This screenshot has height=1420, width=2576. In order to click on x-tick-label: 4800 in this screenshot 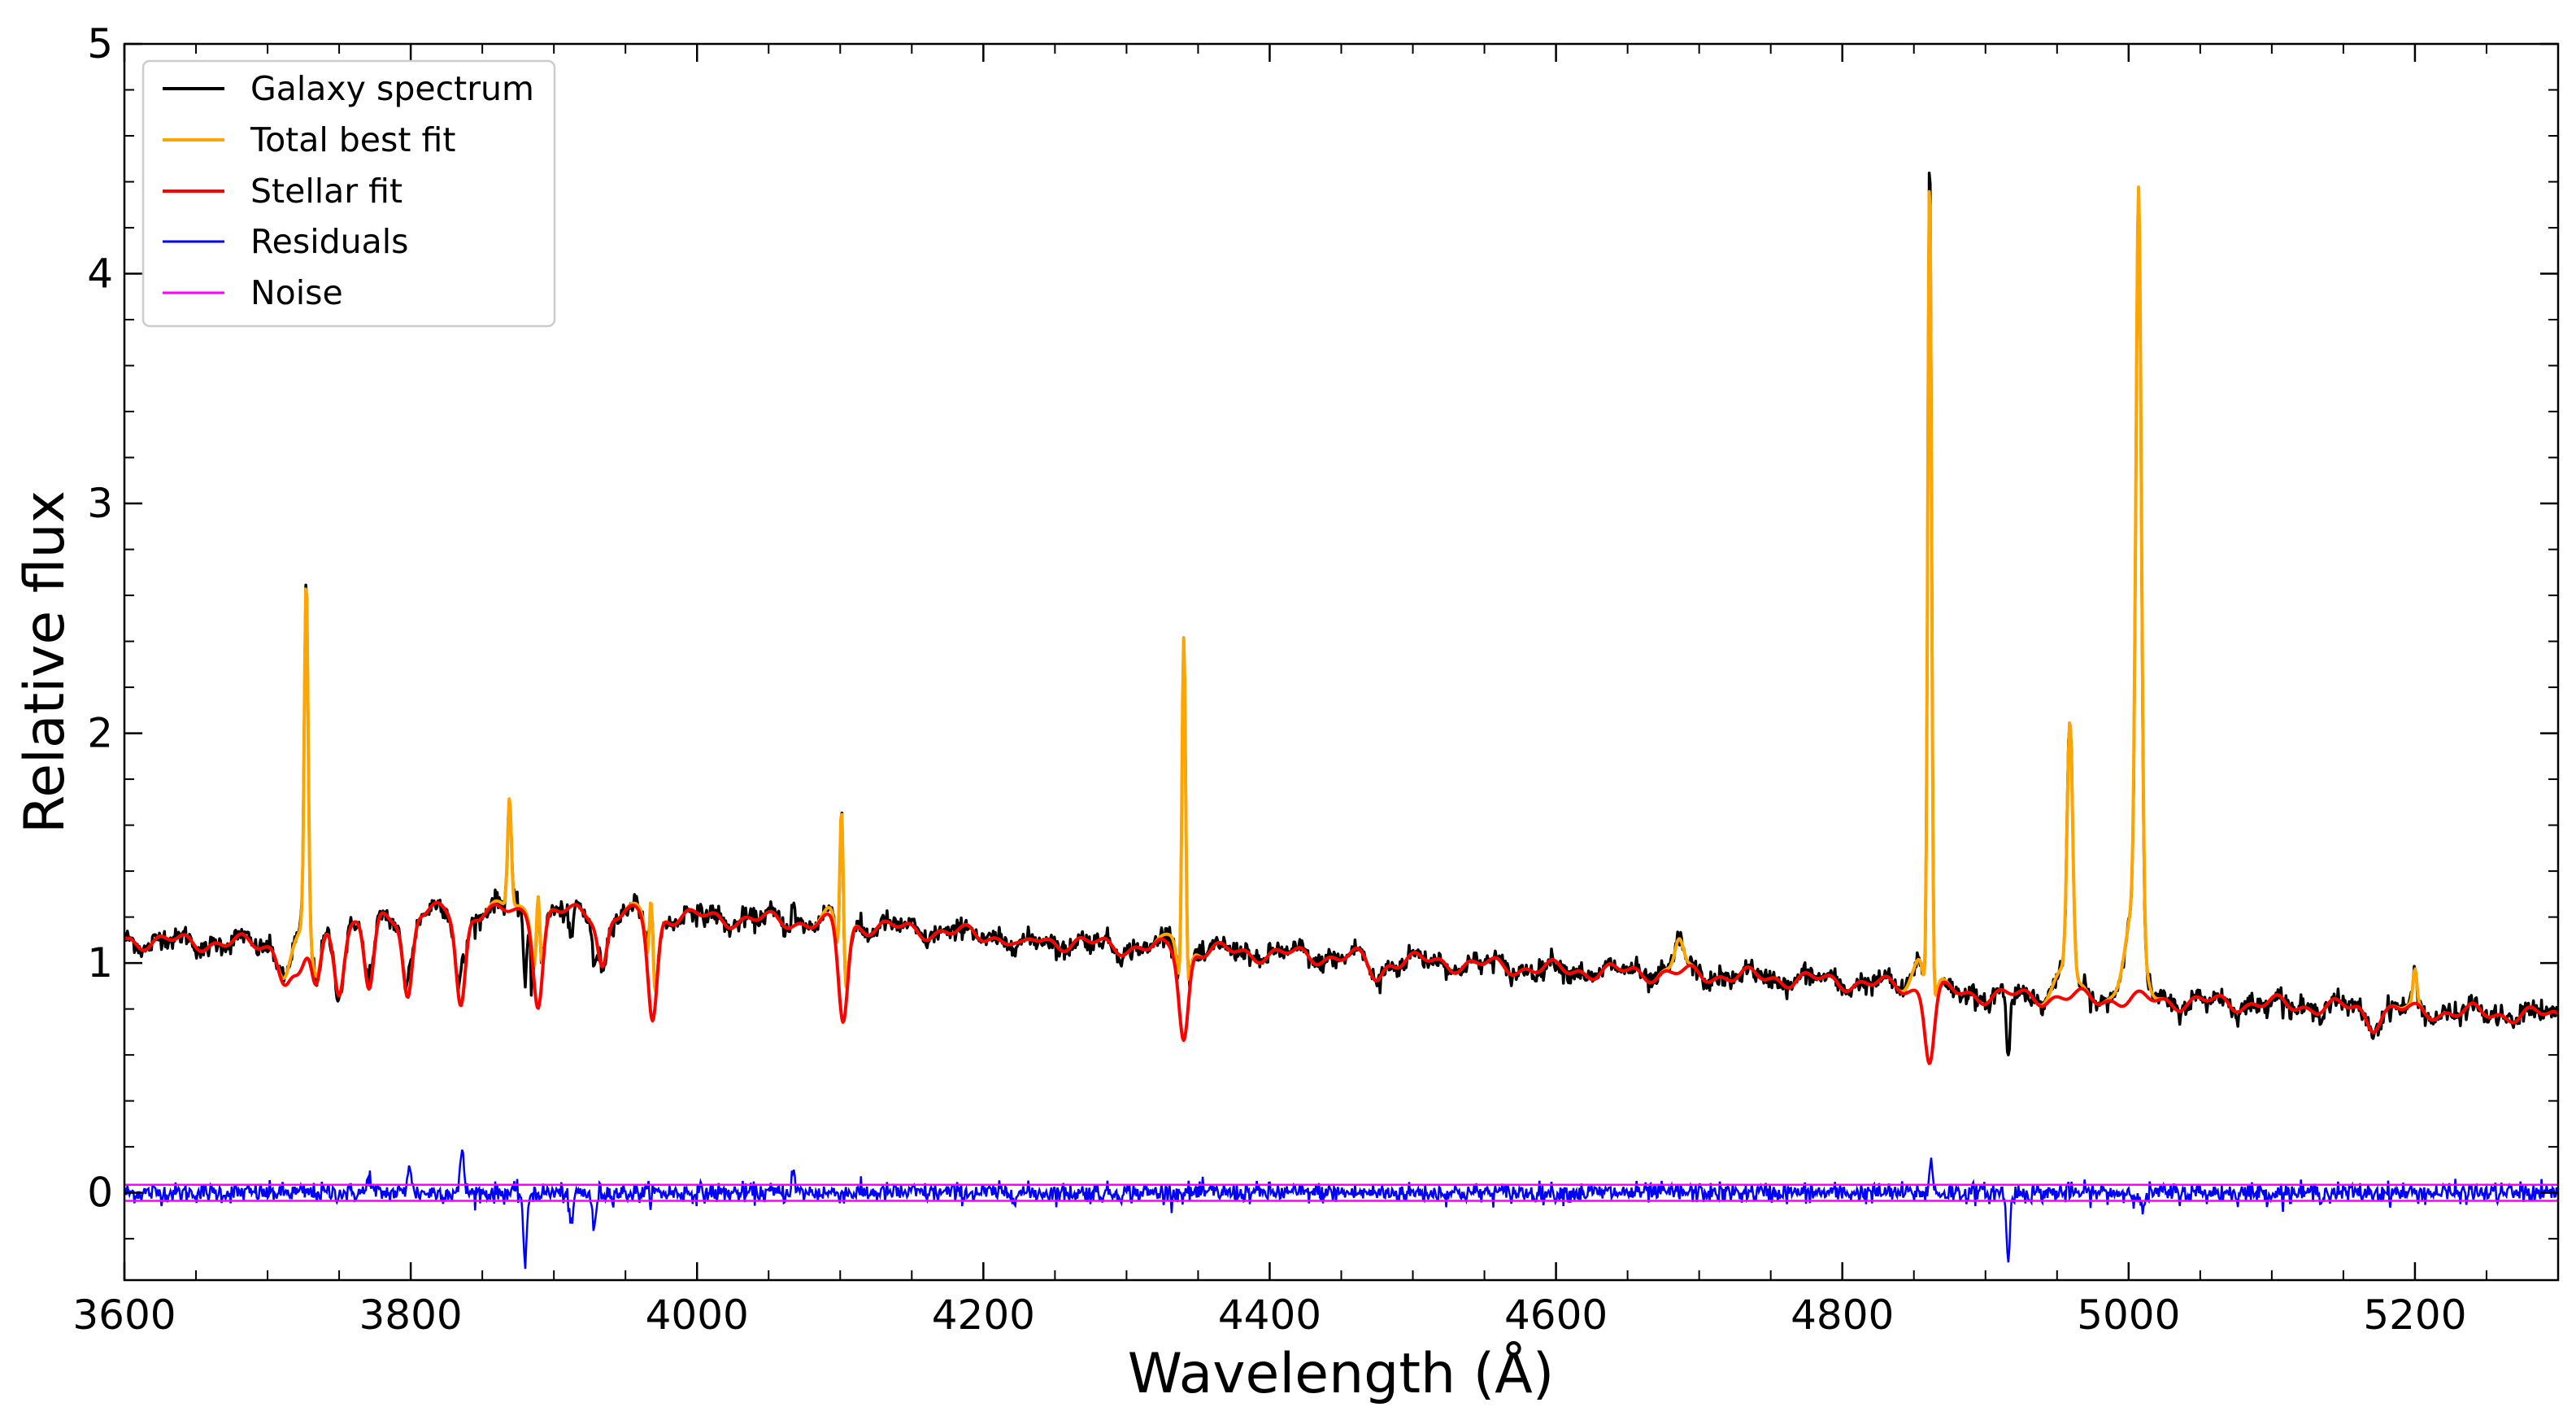, I will do `click(1843, 1315)`.